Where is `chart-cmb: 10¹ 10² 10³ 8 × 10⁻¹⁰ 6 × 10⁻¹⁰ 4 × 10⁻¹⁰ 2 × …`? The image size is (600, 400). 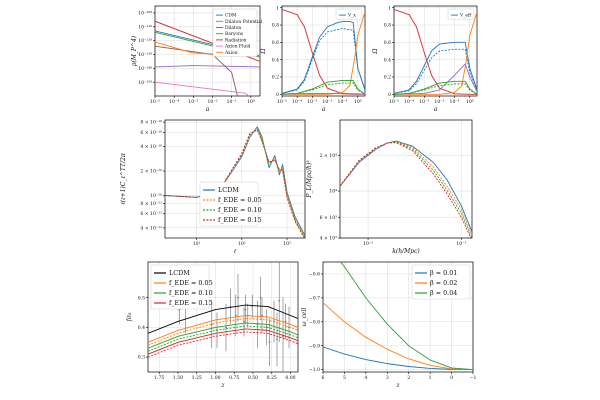 chart-cmb: 10¹ 10² 10³ 8 × 10⁻¹⁰ 6 × 10⁻¹⁰ 4 × 10⁻¹⁰ 2 × … is located at coordinates (213, 187).